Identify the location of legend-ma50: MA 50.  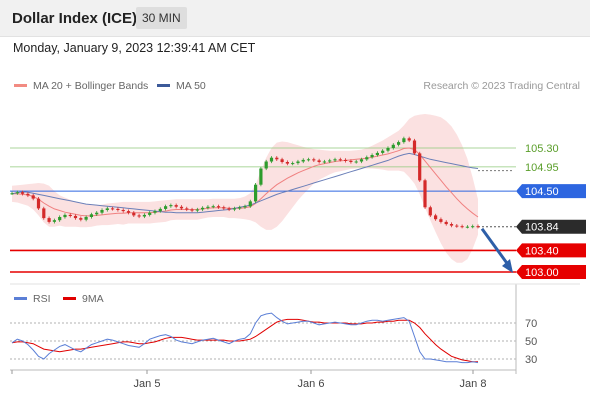
(181, 86).